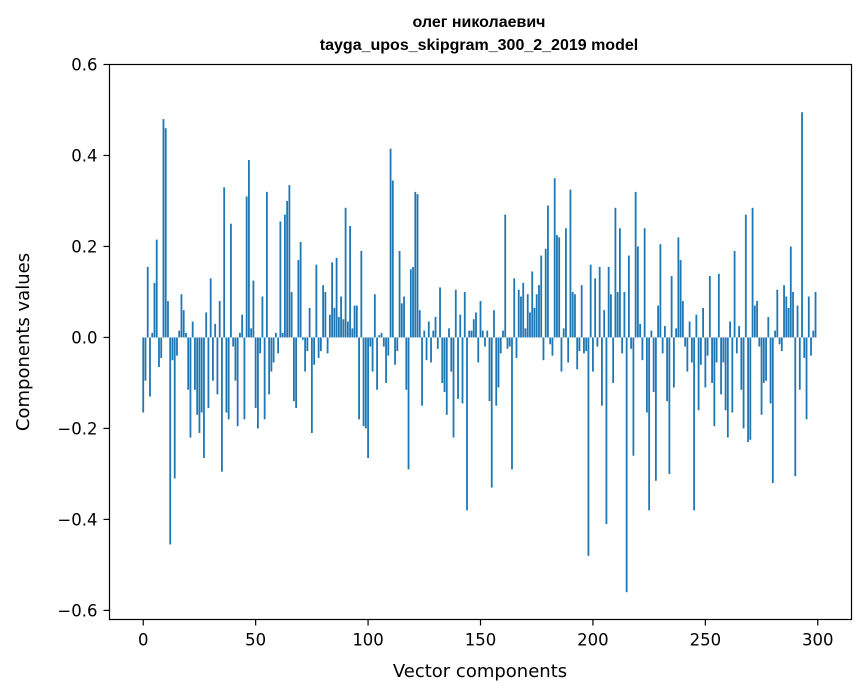 This screenshot has height=696, width=867. Describe the element at coordinates (593, 640) in the screenshot. I see `x-tick-label-200: 200` at that location.